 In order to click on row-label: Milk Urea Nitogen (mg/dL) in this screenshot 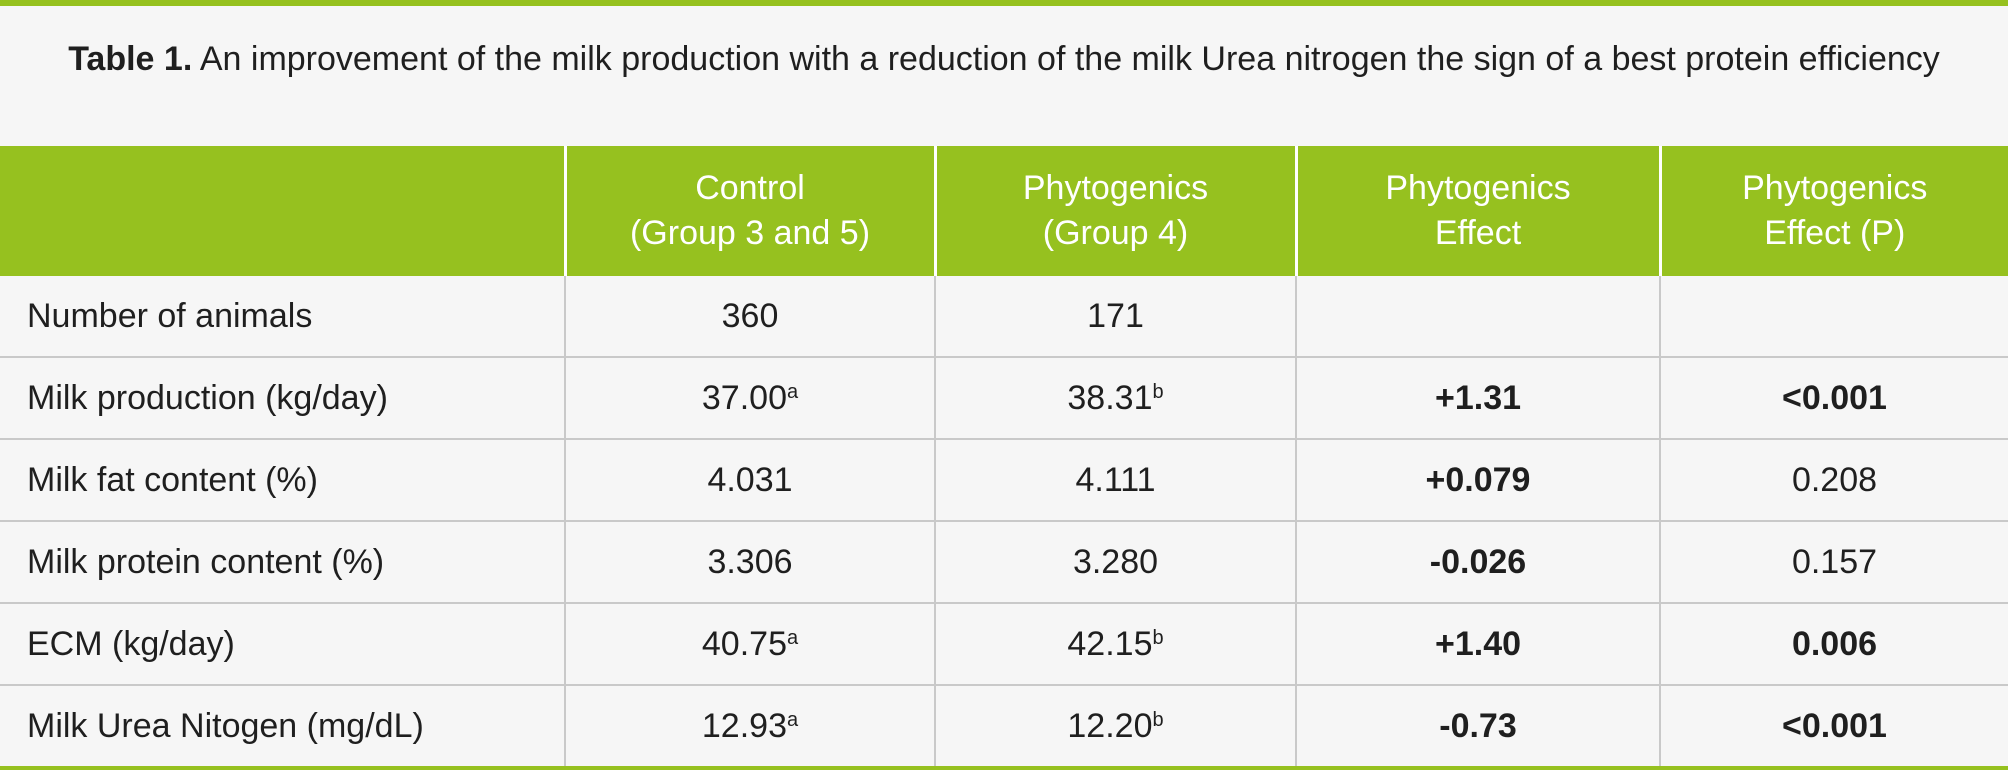, I will do `click(282, 725)`.